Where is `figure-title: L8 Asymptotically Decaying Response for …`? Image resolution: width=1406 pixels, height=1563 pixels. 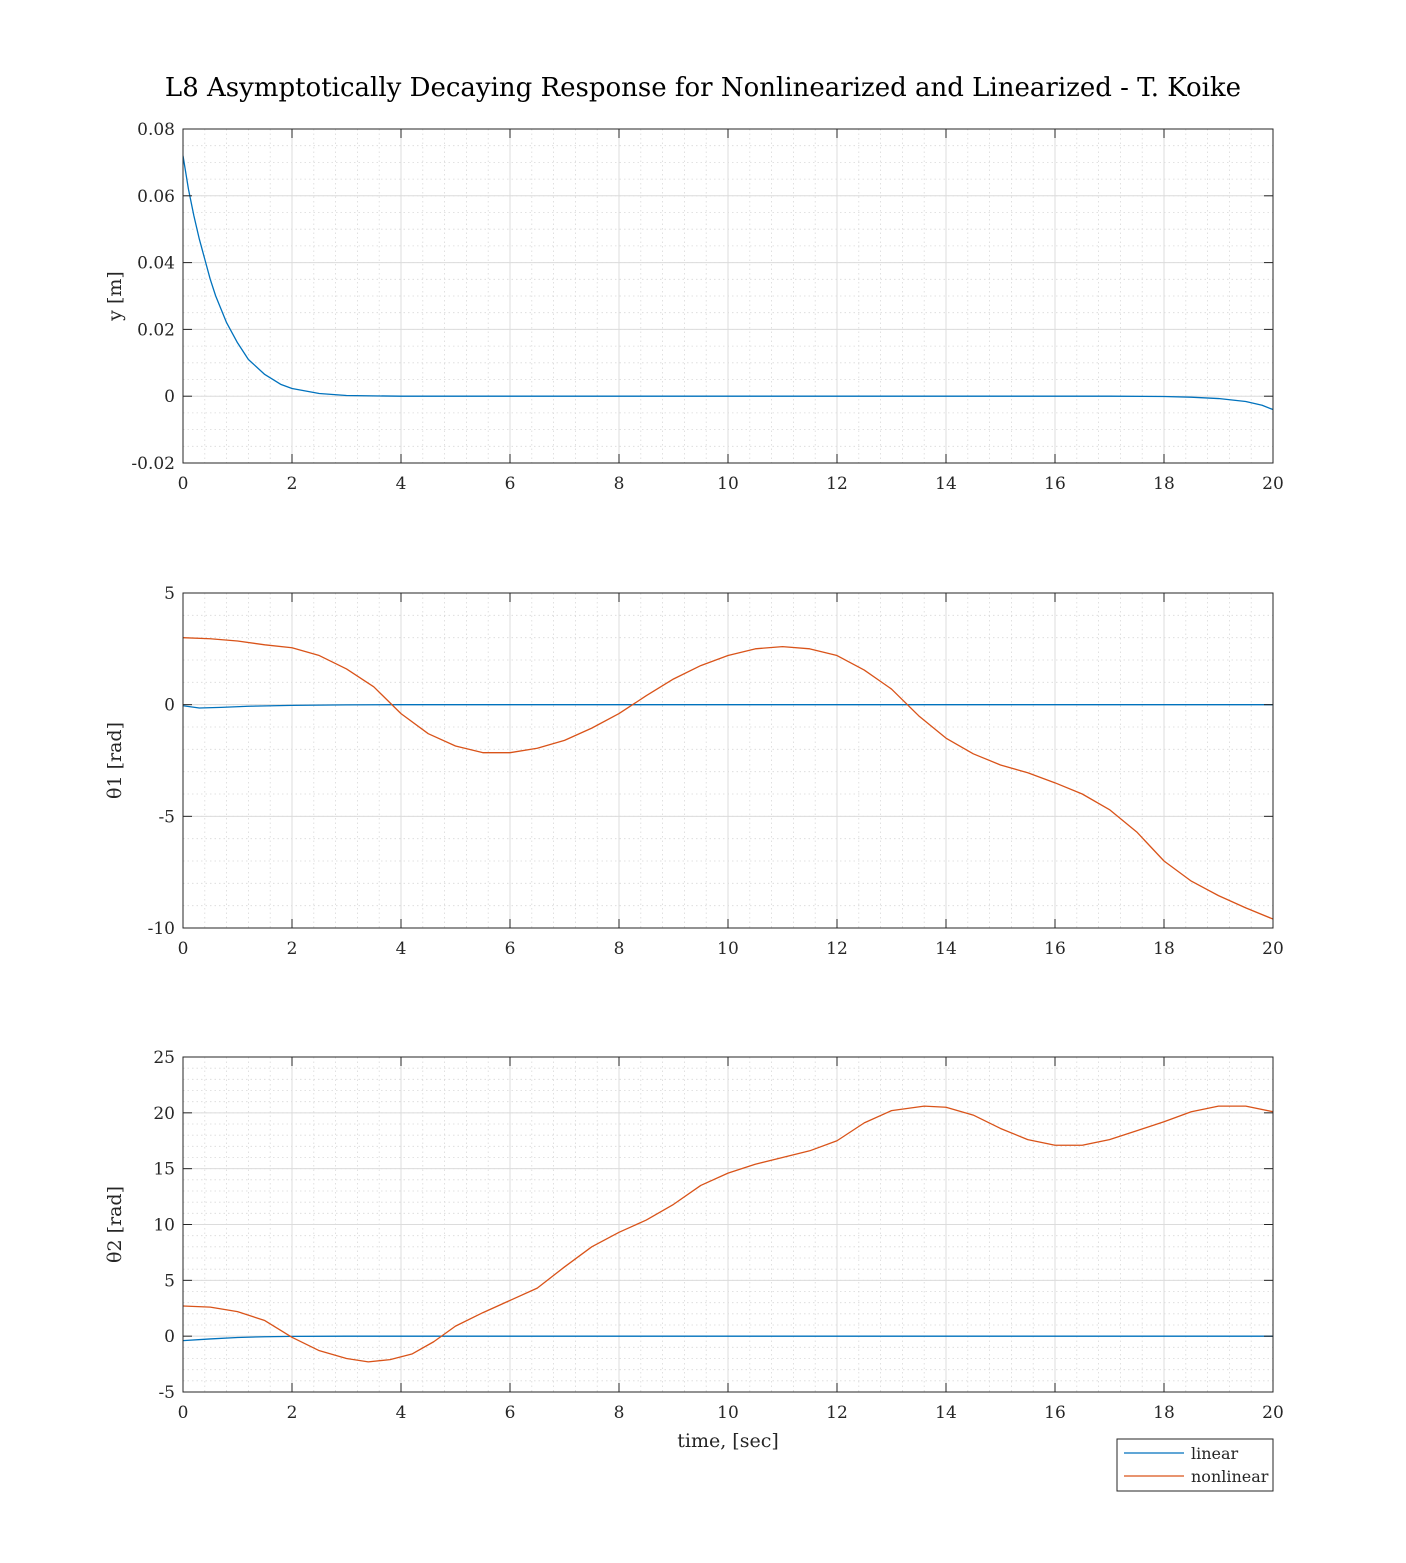 figure-title: L8 Asymptotically Decaying Response for … is located at coordinates (703, 88).